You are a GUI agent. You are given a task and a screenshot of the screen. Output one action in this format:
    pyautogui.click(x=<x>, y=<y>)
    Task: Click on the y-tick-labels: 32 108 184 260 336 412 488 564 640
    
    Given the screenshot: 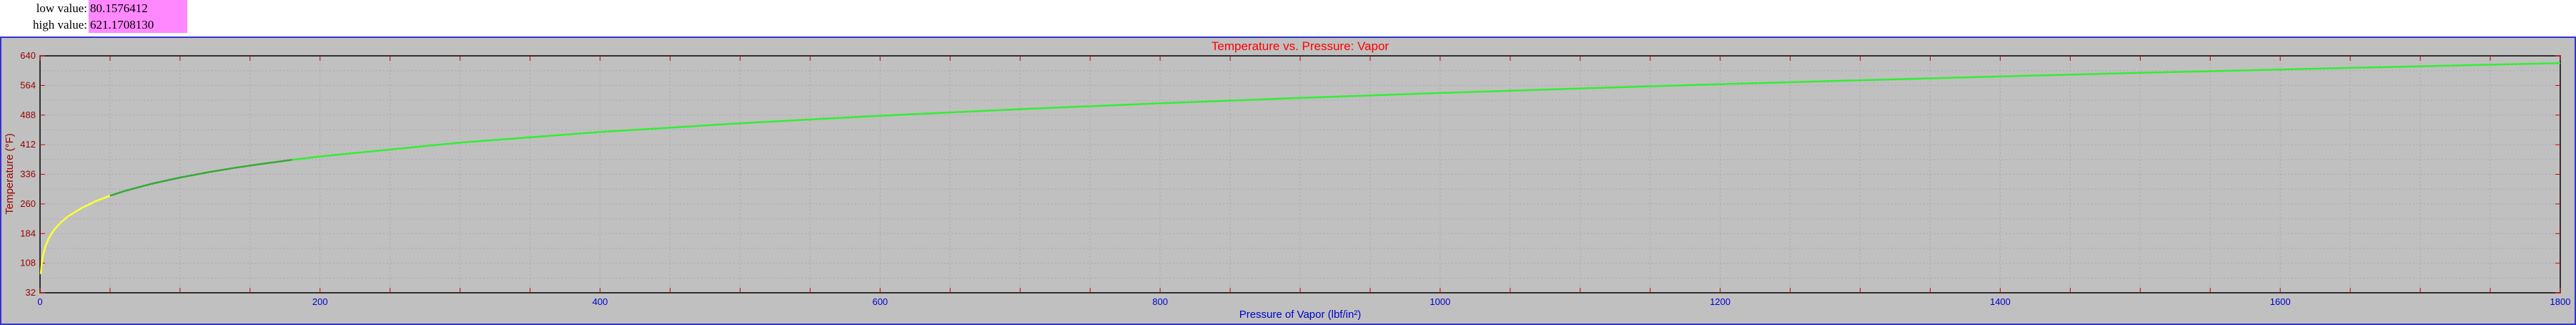 What is the action you would take?
    pyautogui.click(x=28, y=174)
    